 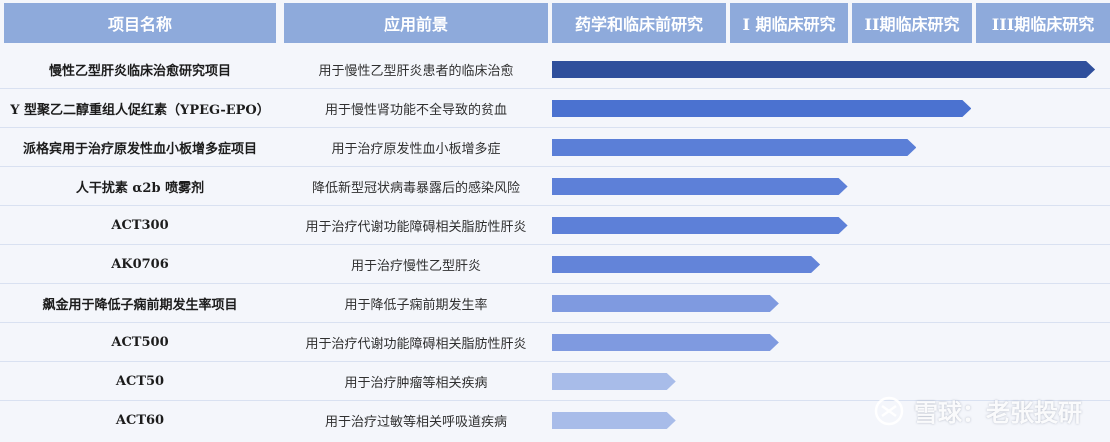 What do you see at coordinates (415, 110) in the screenshot?
I see `application-text: 用于慢性肾功能不全导致的贫血` at bounding box center [415, 110].